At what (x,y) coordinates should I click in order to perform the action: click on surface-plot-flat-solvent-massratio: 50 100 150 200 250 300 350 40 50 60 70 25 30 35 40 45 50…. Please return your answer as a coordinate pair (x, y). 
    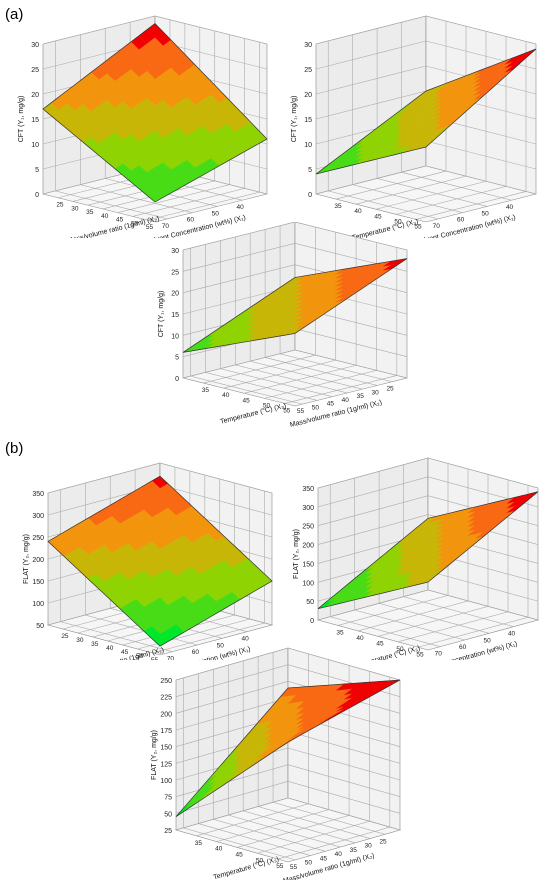
    Looking at the image, I should click on (148, 561).